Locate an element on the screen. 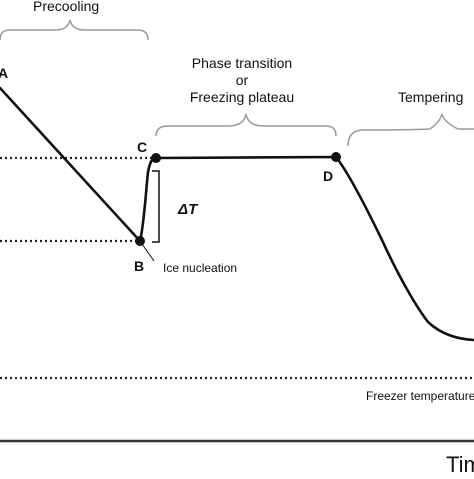  tempering-label: Tempering is located at coordinates (430, 97).